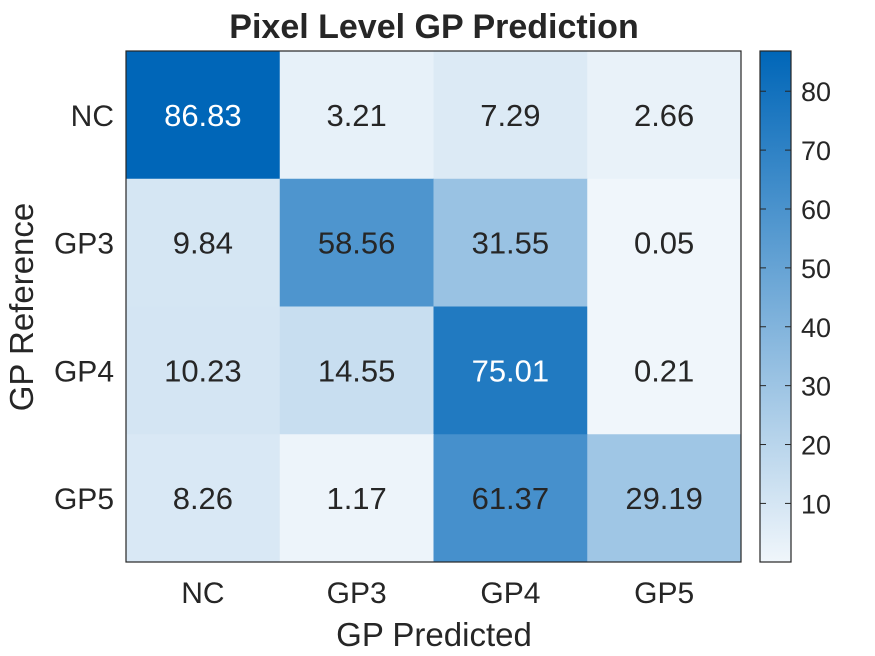 The height and width of the screenshot is (656, 875). I want to click on y-tick-labels: NC GP3 GP4 GP5, so click(84, 308).